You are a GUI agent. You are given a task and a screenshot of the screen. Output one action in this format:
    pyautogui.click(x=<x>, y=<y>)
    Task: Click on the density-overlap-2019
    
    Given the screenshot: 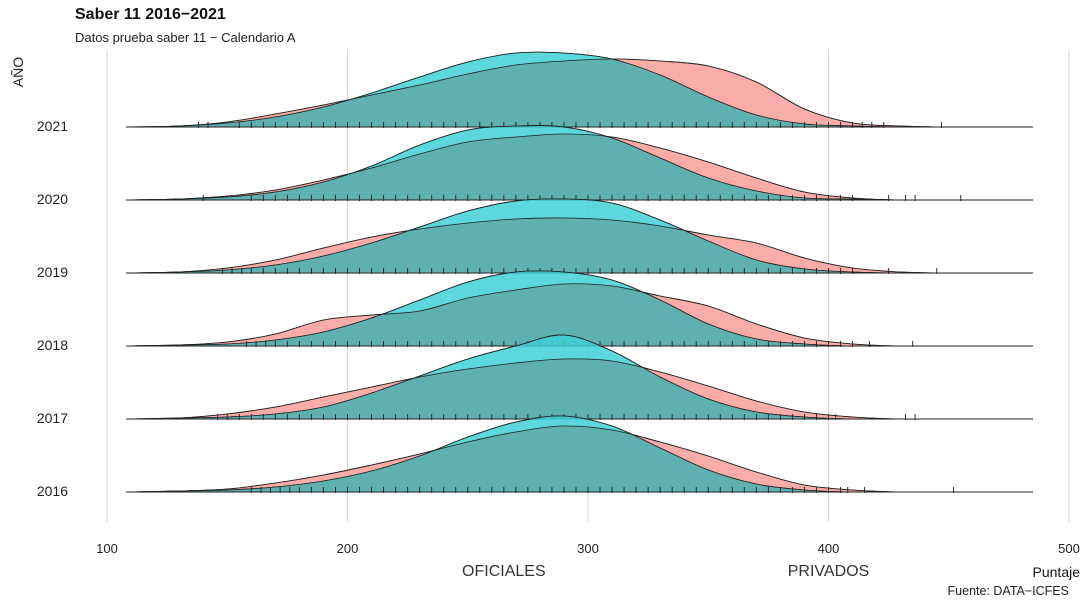 What is the action you would take?
    pyautogui.click(x=579, y=245)
    